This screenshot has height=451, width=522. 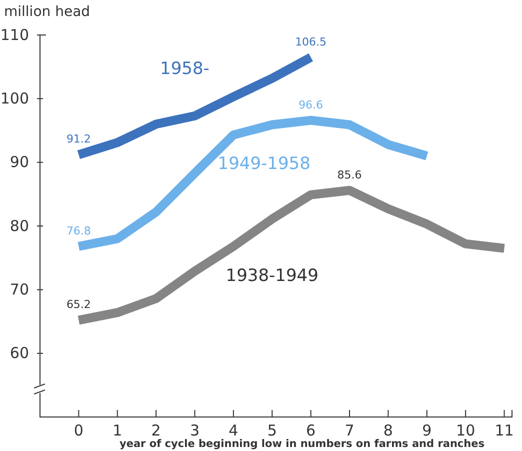 What do you see at coordinates (19, 353) in the screenshot?
I see `y-tick-label: 60` at bounding box center [19, 353].